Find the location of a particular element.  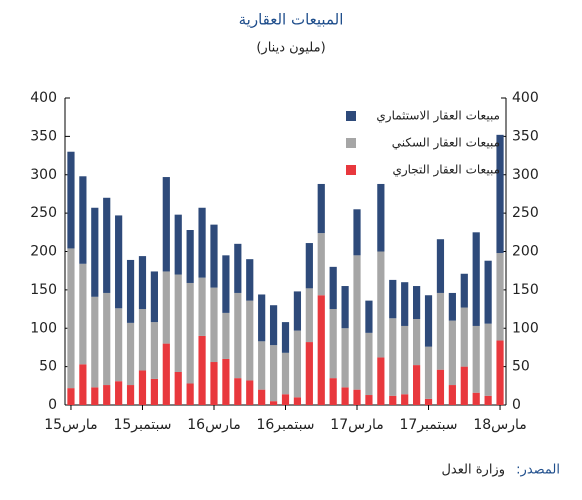

source-text: وزارة العدل is located at coordinates (473, 470).